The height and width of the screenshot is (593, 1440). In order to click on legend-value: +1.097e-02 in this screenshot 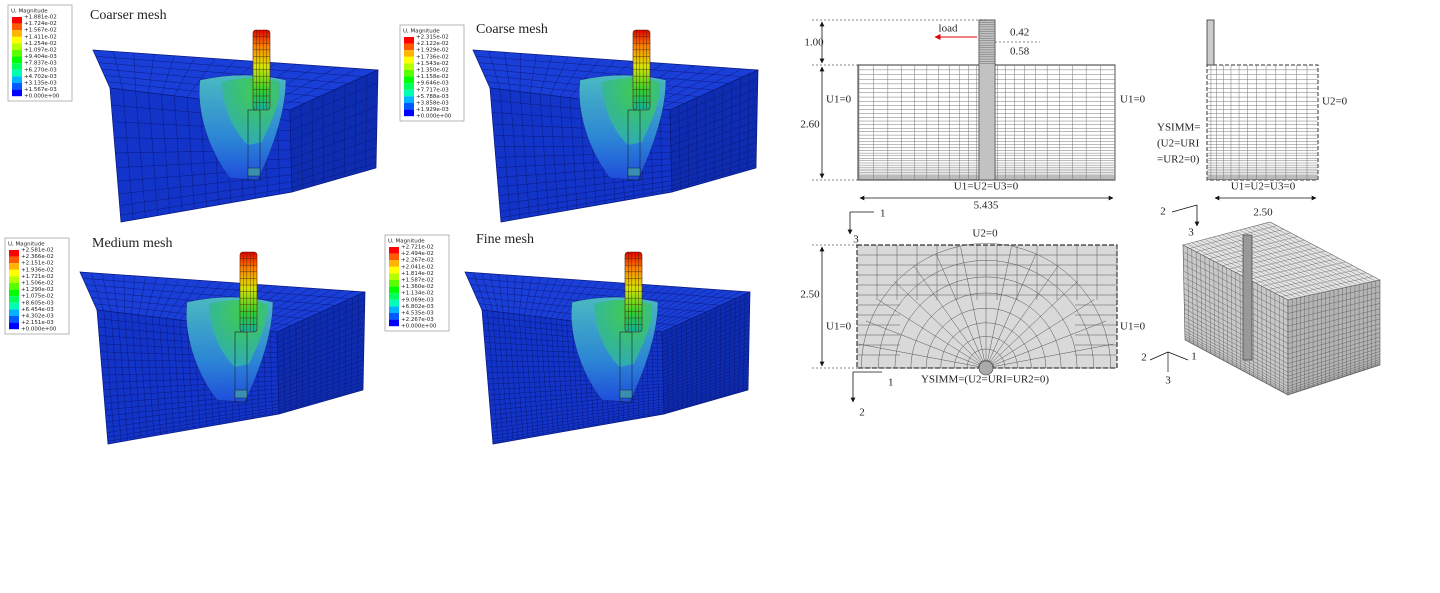, I will do `click(40, 51)`.